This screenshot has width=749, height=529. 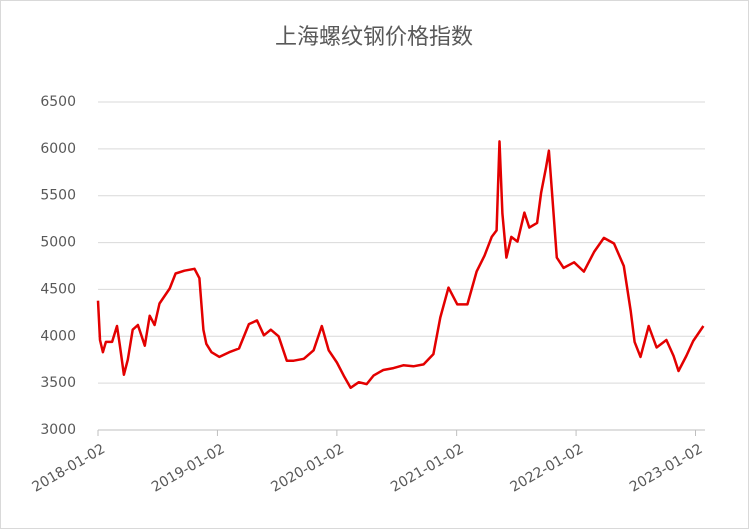 I want to click on y-tick-label: 6000, so click(x=58, y=149).